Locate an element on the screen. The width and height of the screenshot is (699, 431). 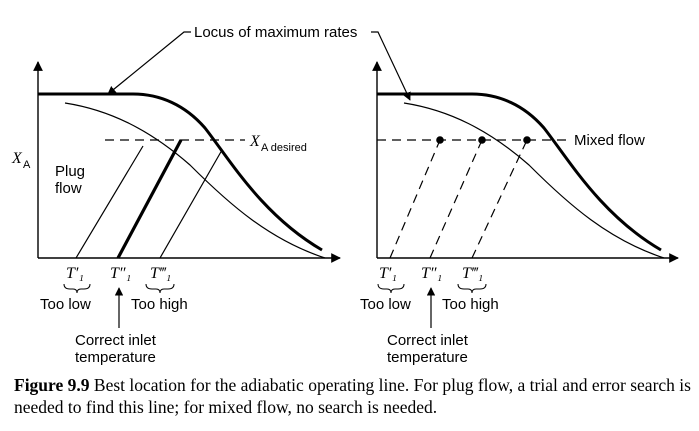
left-desired-sub: A desired is located at coordinates (284, 148).